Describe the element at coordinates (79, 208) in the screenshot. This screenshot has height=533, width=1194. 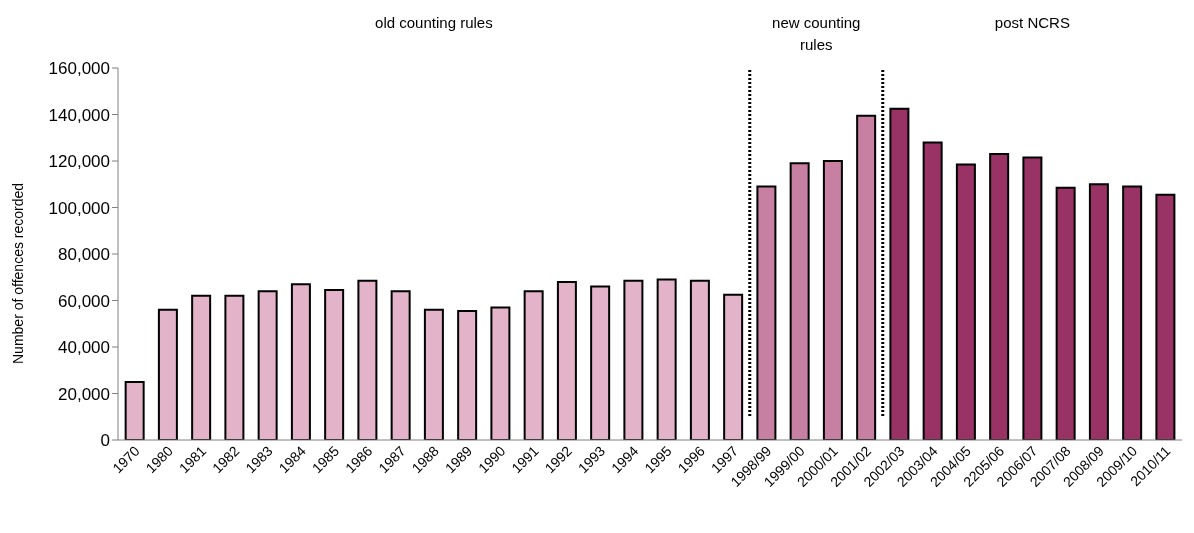
I see `y-tick-label: 100,000` at that location.